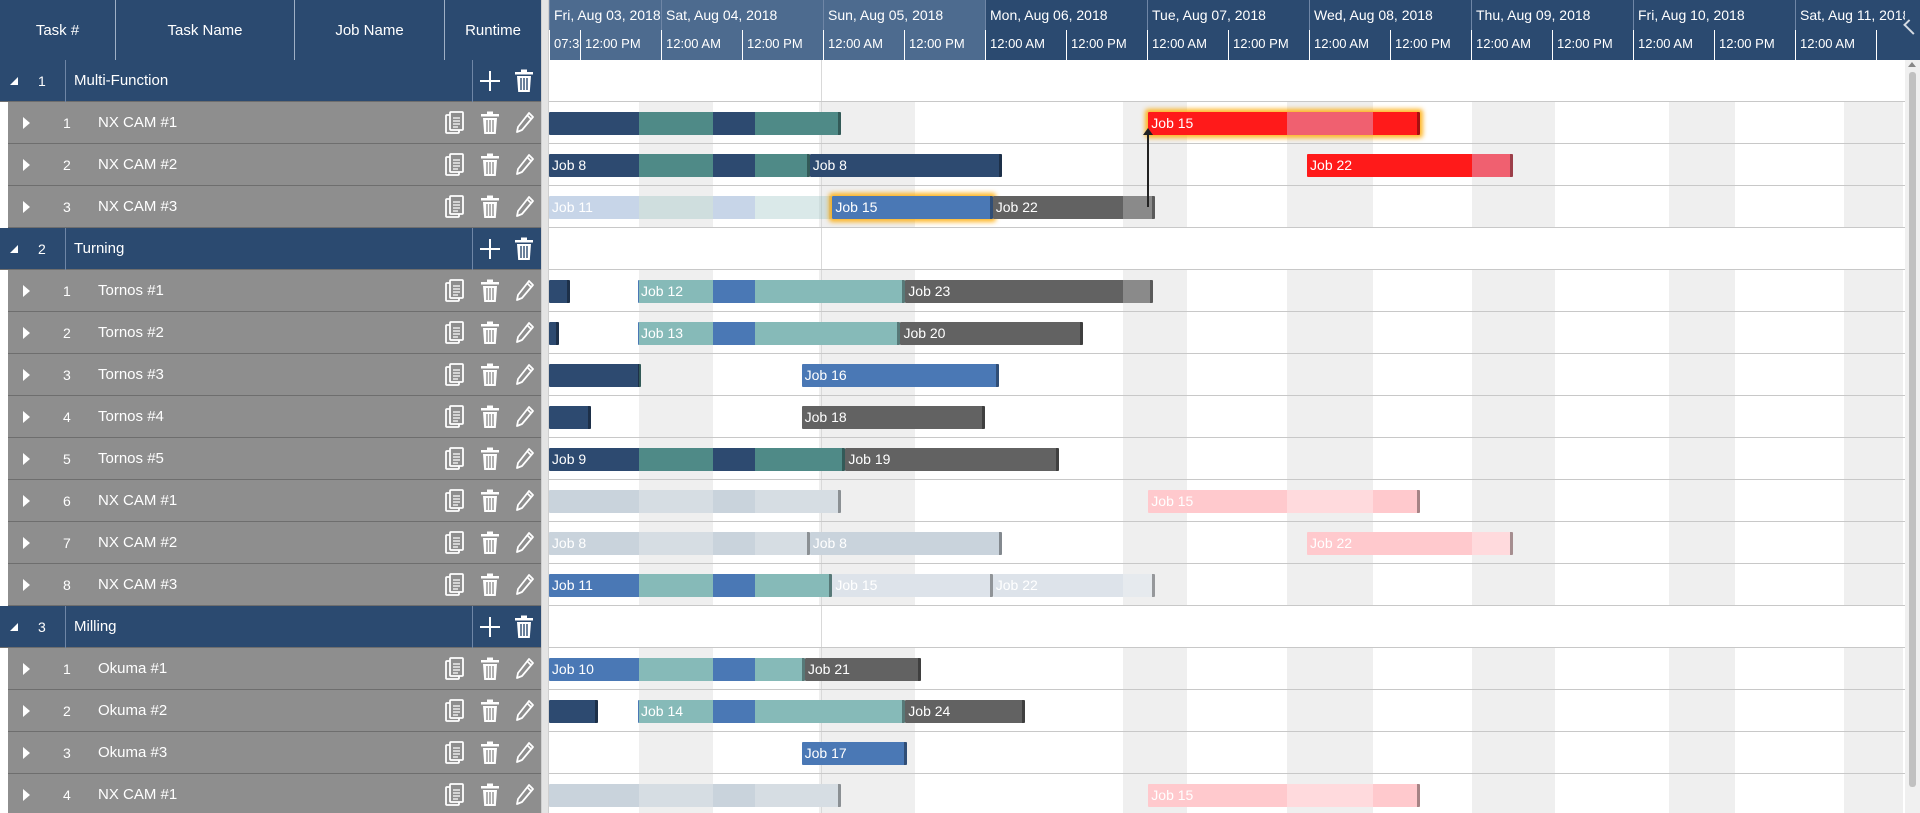 Image resolution: width=1920 pixels, height=813 pixels. I want to click on task-row: 3 Okuma #3, so click(274, 753).